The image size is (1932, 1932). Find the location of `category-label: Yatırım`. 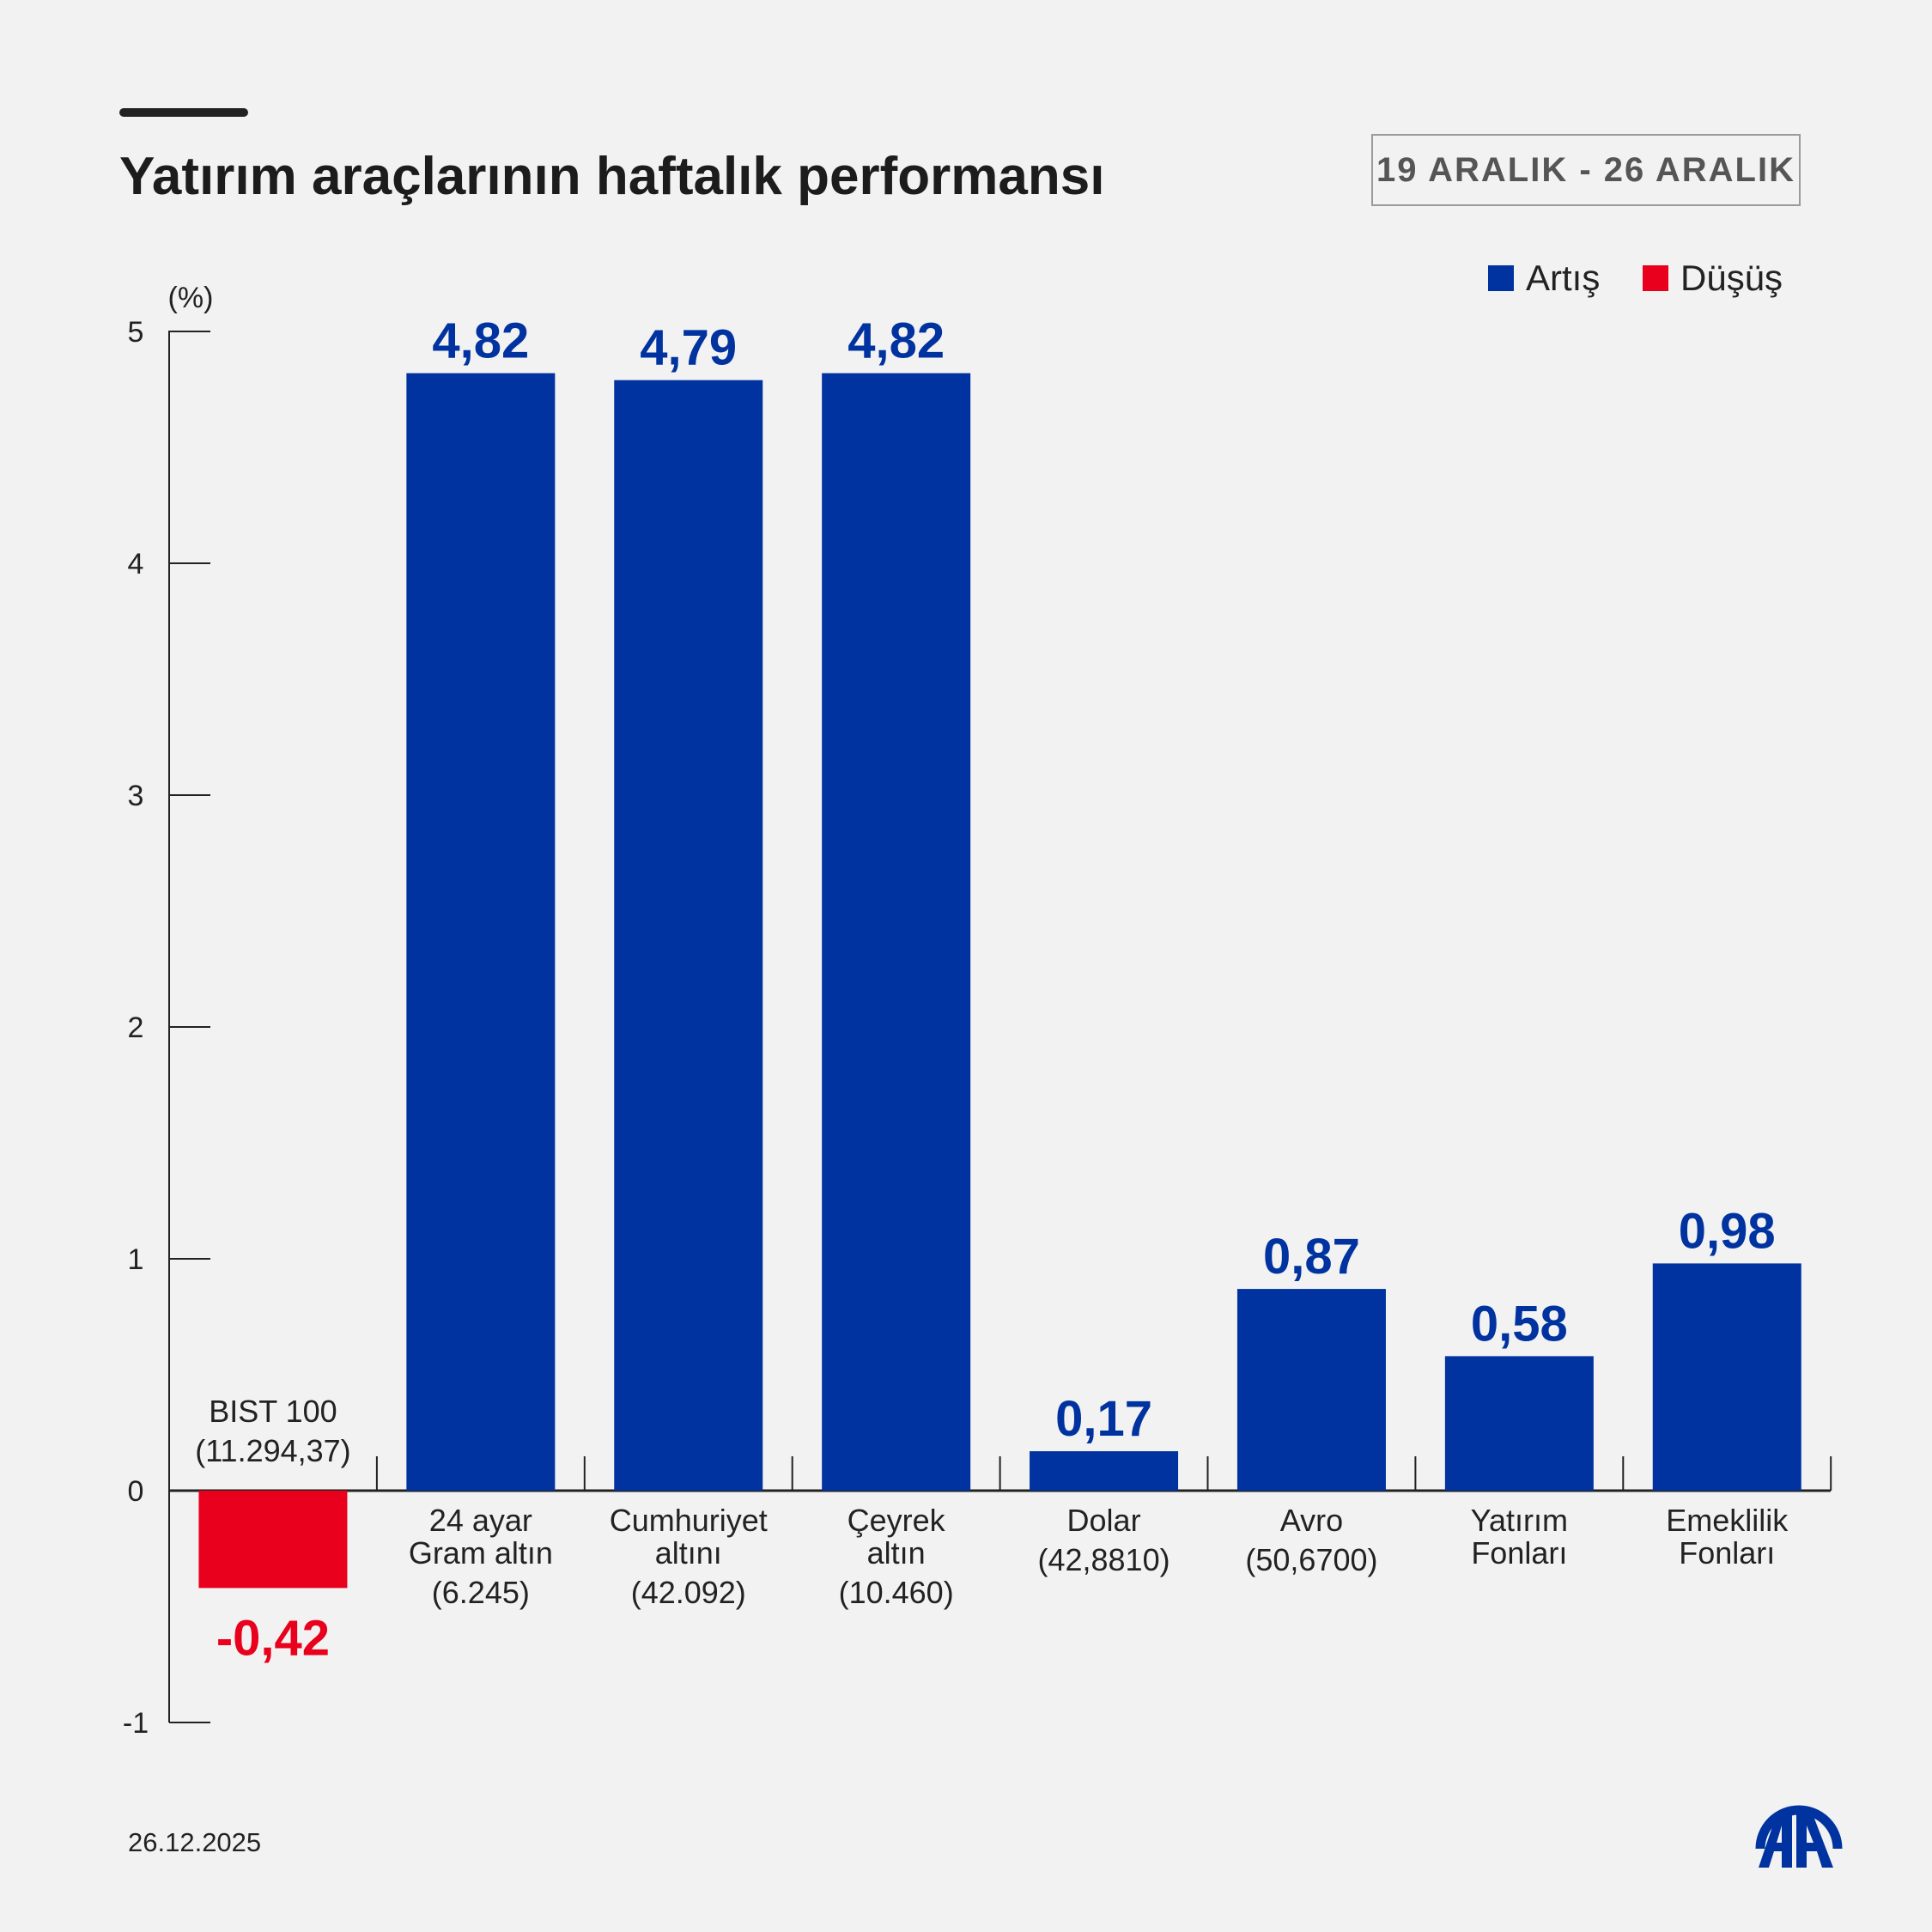

category-label: Yatırım is located at coordinates (1519, 1521).